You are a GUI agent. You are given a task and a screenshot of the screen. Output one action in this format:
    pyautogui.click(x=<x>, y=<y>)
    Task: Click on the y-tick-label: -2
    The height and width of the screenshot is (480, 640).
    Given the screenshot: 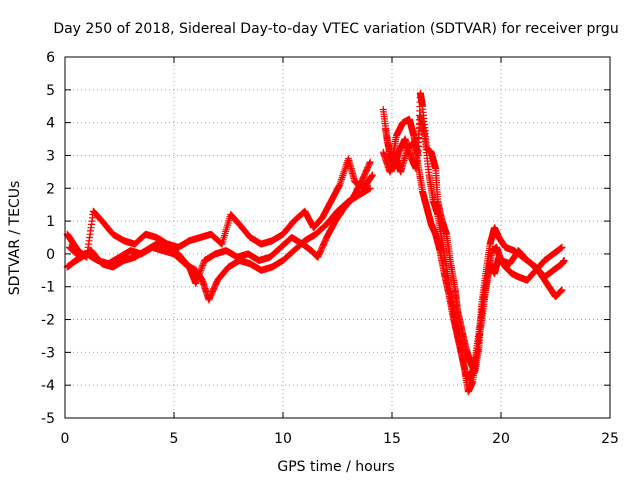 What is the action you would take?
    pyautogui.click(x=48, y=321)
    